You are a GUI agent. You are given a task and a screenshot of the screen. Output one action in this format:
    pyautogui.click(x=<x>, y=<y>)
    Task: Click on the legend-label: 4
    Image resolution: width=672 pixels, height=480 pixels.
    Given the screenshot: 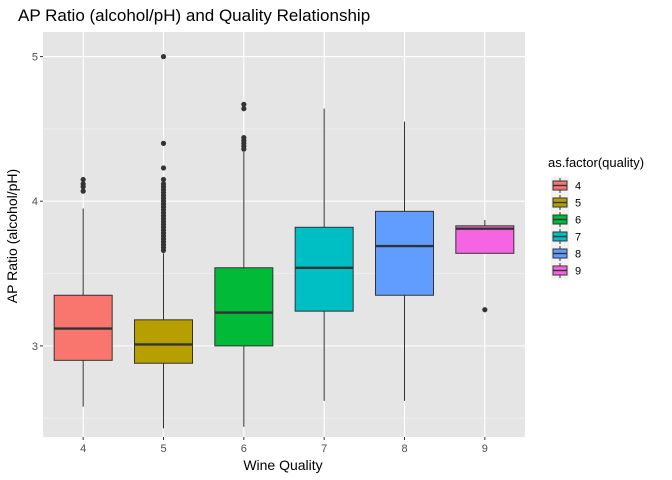 What is the action you would take?
    pyautogui.click(x=578, y=187)
    